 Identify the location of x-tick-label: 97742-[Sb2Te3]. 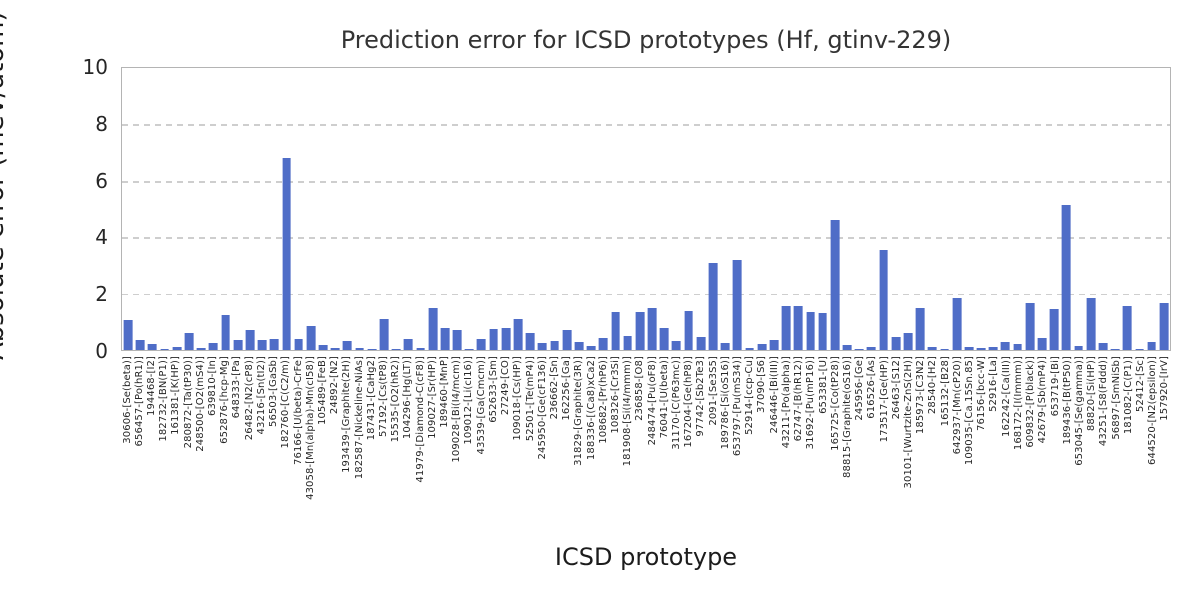
(701, 396).